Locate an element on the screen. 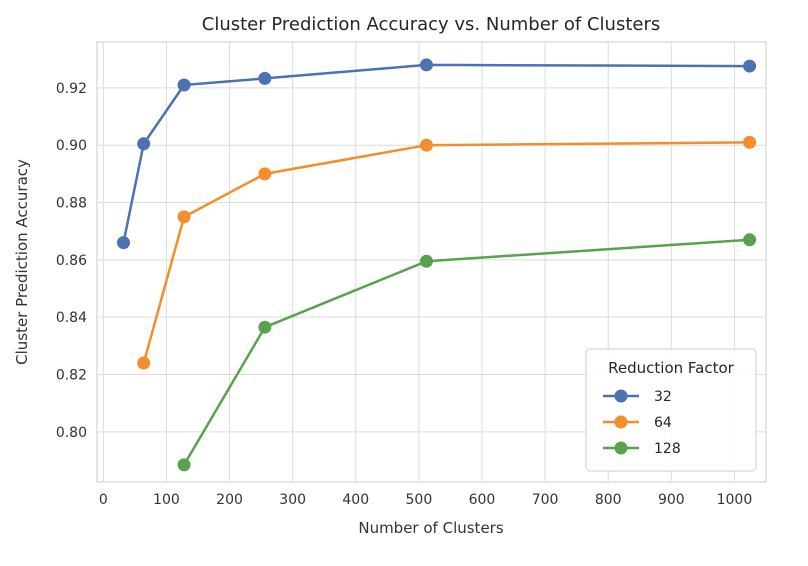  legend-item: 64 is located at coordinates (637, 423).